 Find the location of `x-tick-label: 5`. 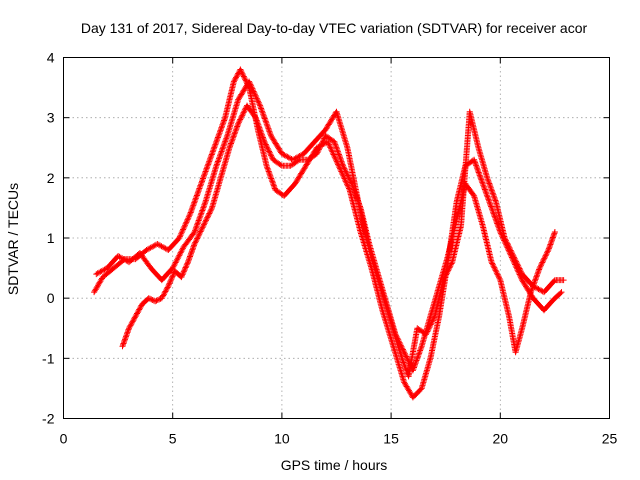

x-tick-label: 5 is located at coordinates (173, 439).